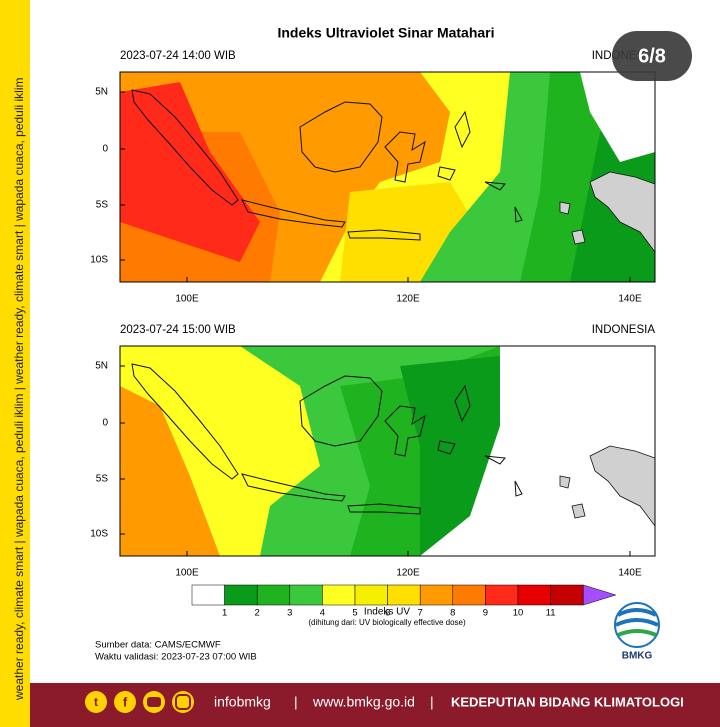 The image size is (720, 727). I want to click on colorbar-label: 7, so click(420, 613).